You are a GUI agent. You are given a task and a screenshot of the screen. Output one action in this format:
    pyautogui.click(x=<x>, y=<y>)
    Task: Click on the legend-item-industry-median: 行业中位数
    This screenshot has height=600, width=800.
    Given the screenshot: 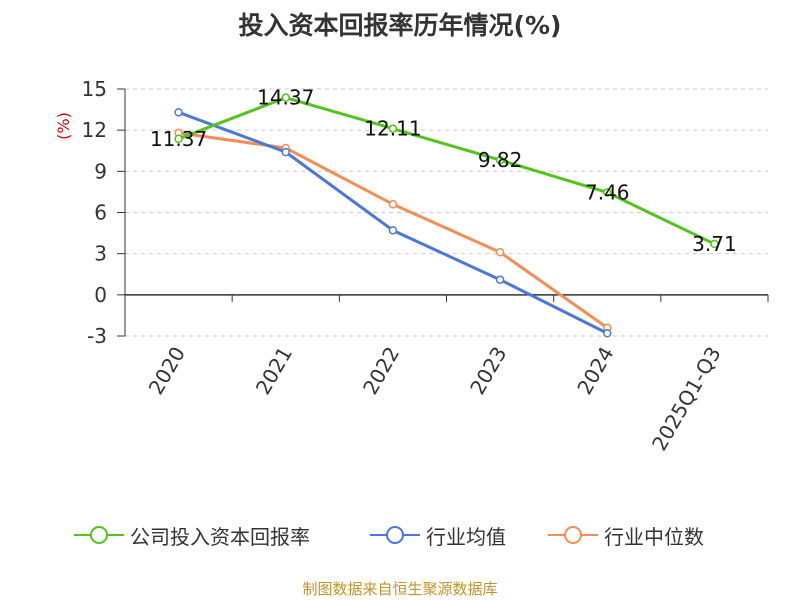 What is the action you would take?
    pyautogui.click(x=626, y=535)
    